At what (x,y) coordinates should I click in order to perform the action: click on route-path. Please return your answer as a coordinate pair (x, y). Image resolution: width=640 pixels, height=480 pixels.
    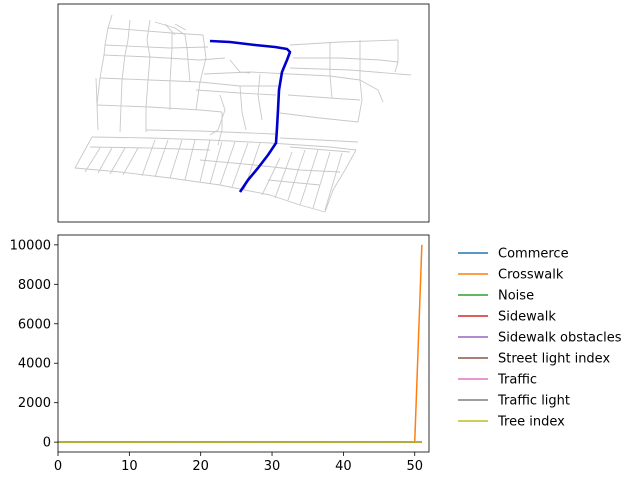
    Looking at the image, I should click on (250, 116).